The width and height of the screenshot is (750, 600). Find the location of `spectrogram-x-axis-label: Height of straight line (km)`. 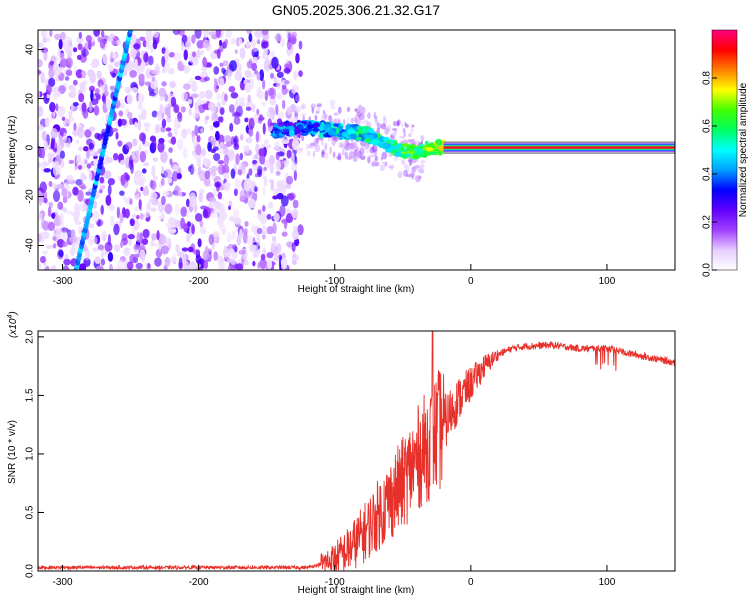

spectrogram-x-axis-label: Height of straight line (km) is located at coordinates (356, 289).